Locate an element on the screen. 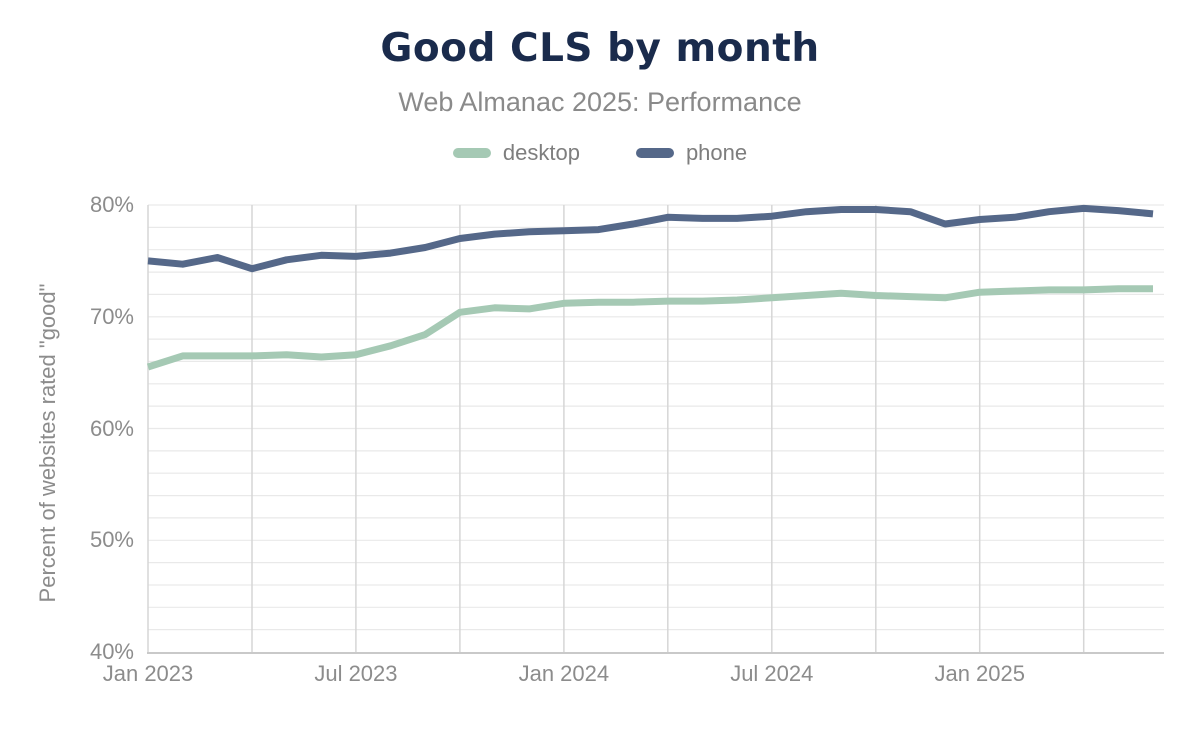 The width and height of the screenshot is (1200, 742). y-axis-title: Percent of websites rated "good" is located at coordinates (47, 443).